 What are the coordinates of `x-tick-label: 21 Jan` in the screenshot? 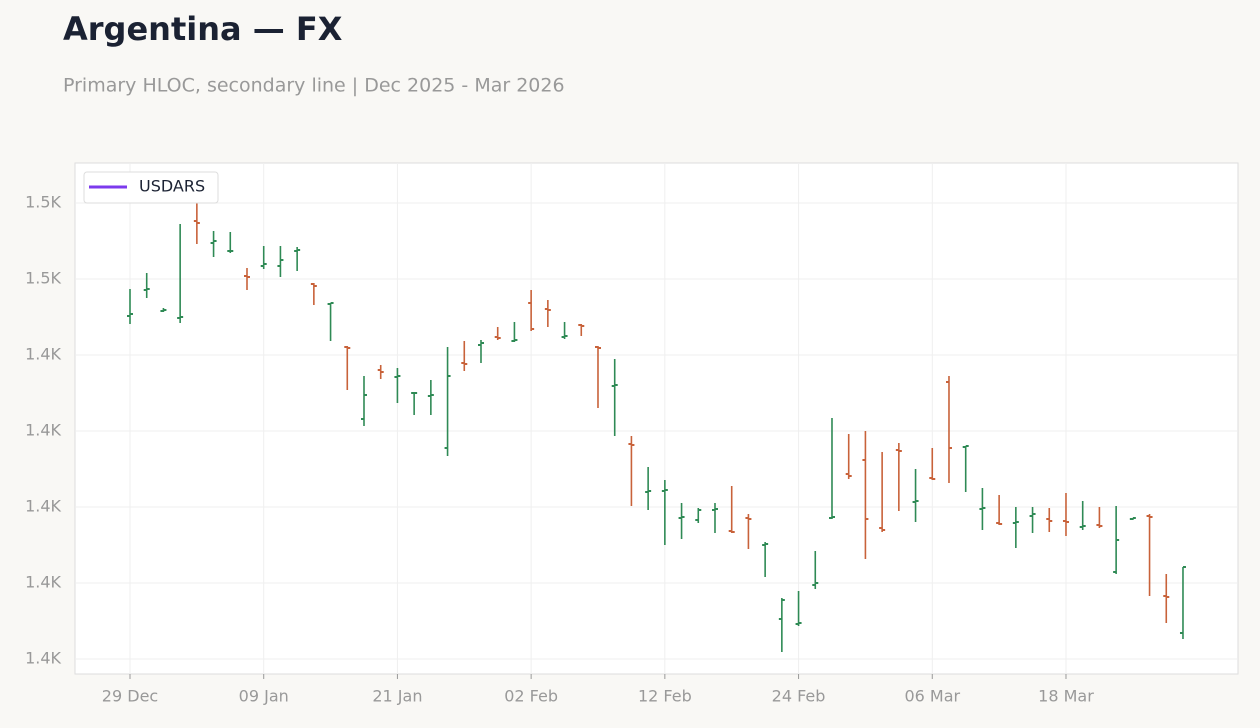 It's located at (397, 696).